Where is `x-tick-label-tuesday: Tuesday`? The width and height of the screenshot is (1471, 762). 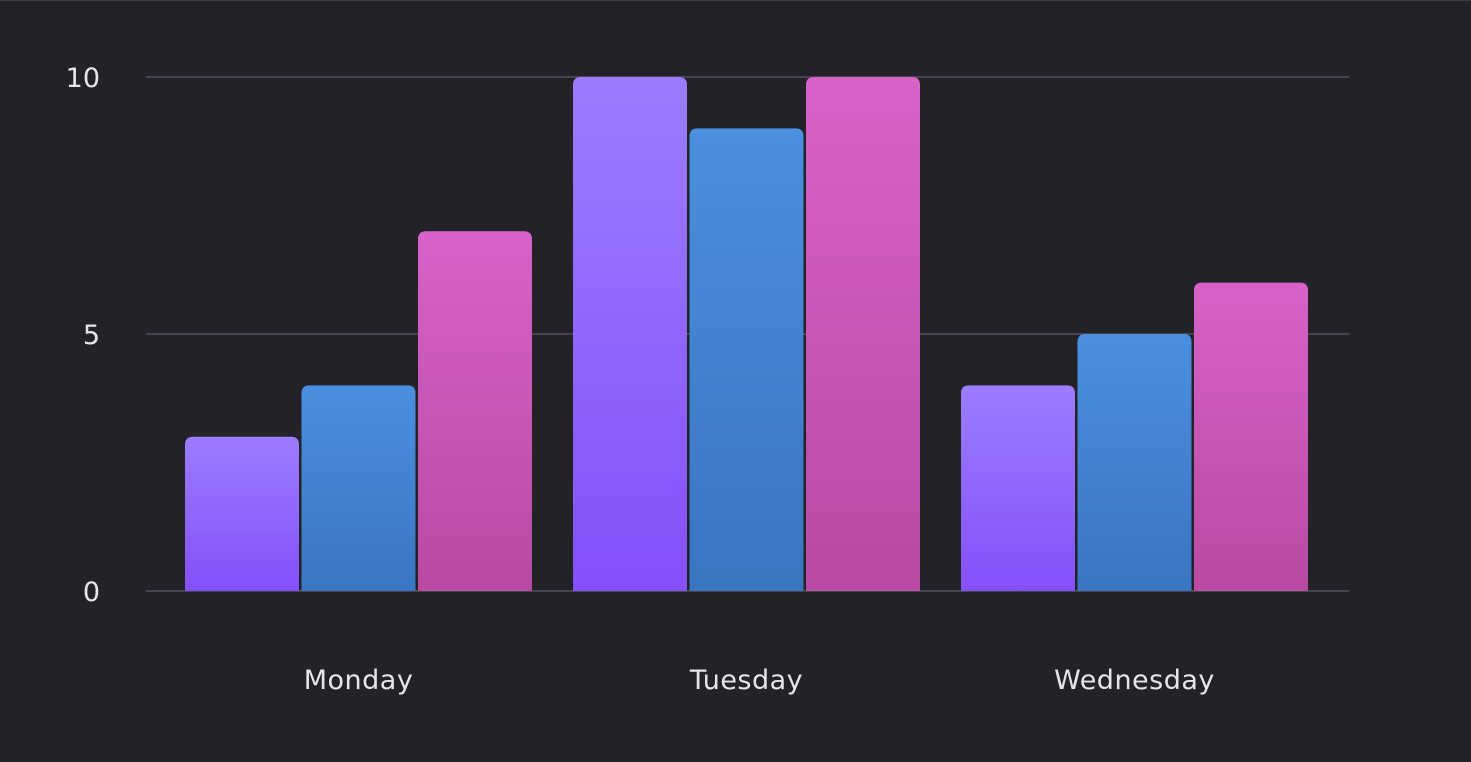 x-tick-label-tuesday: Tuesday is located at coordinates (746, 680).